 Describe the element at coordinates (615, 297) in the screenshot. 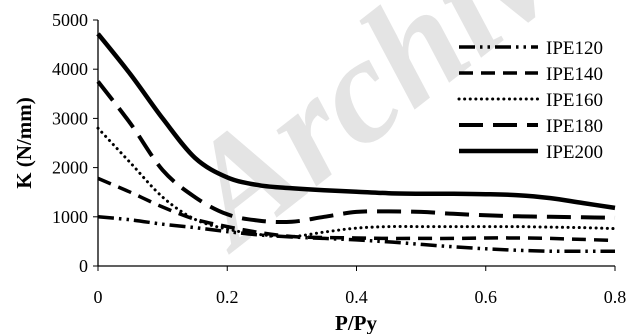

I see `x-tick-label: 0.8` at that location.